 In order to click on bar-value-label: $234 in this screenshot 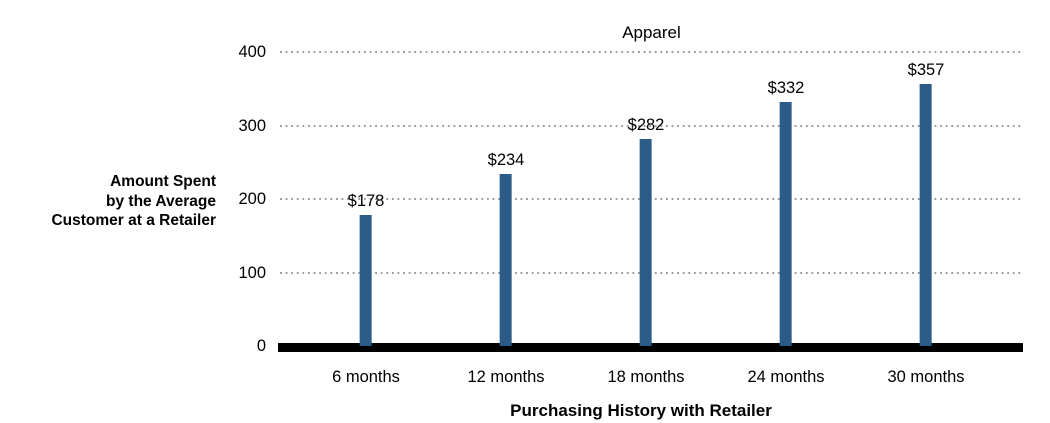, I will do `click(506, 160)`.